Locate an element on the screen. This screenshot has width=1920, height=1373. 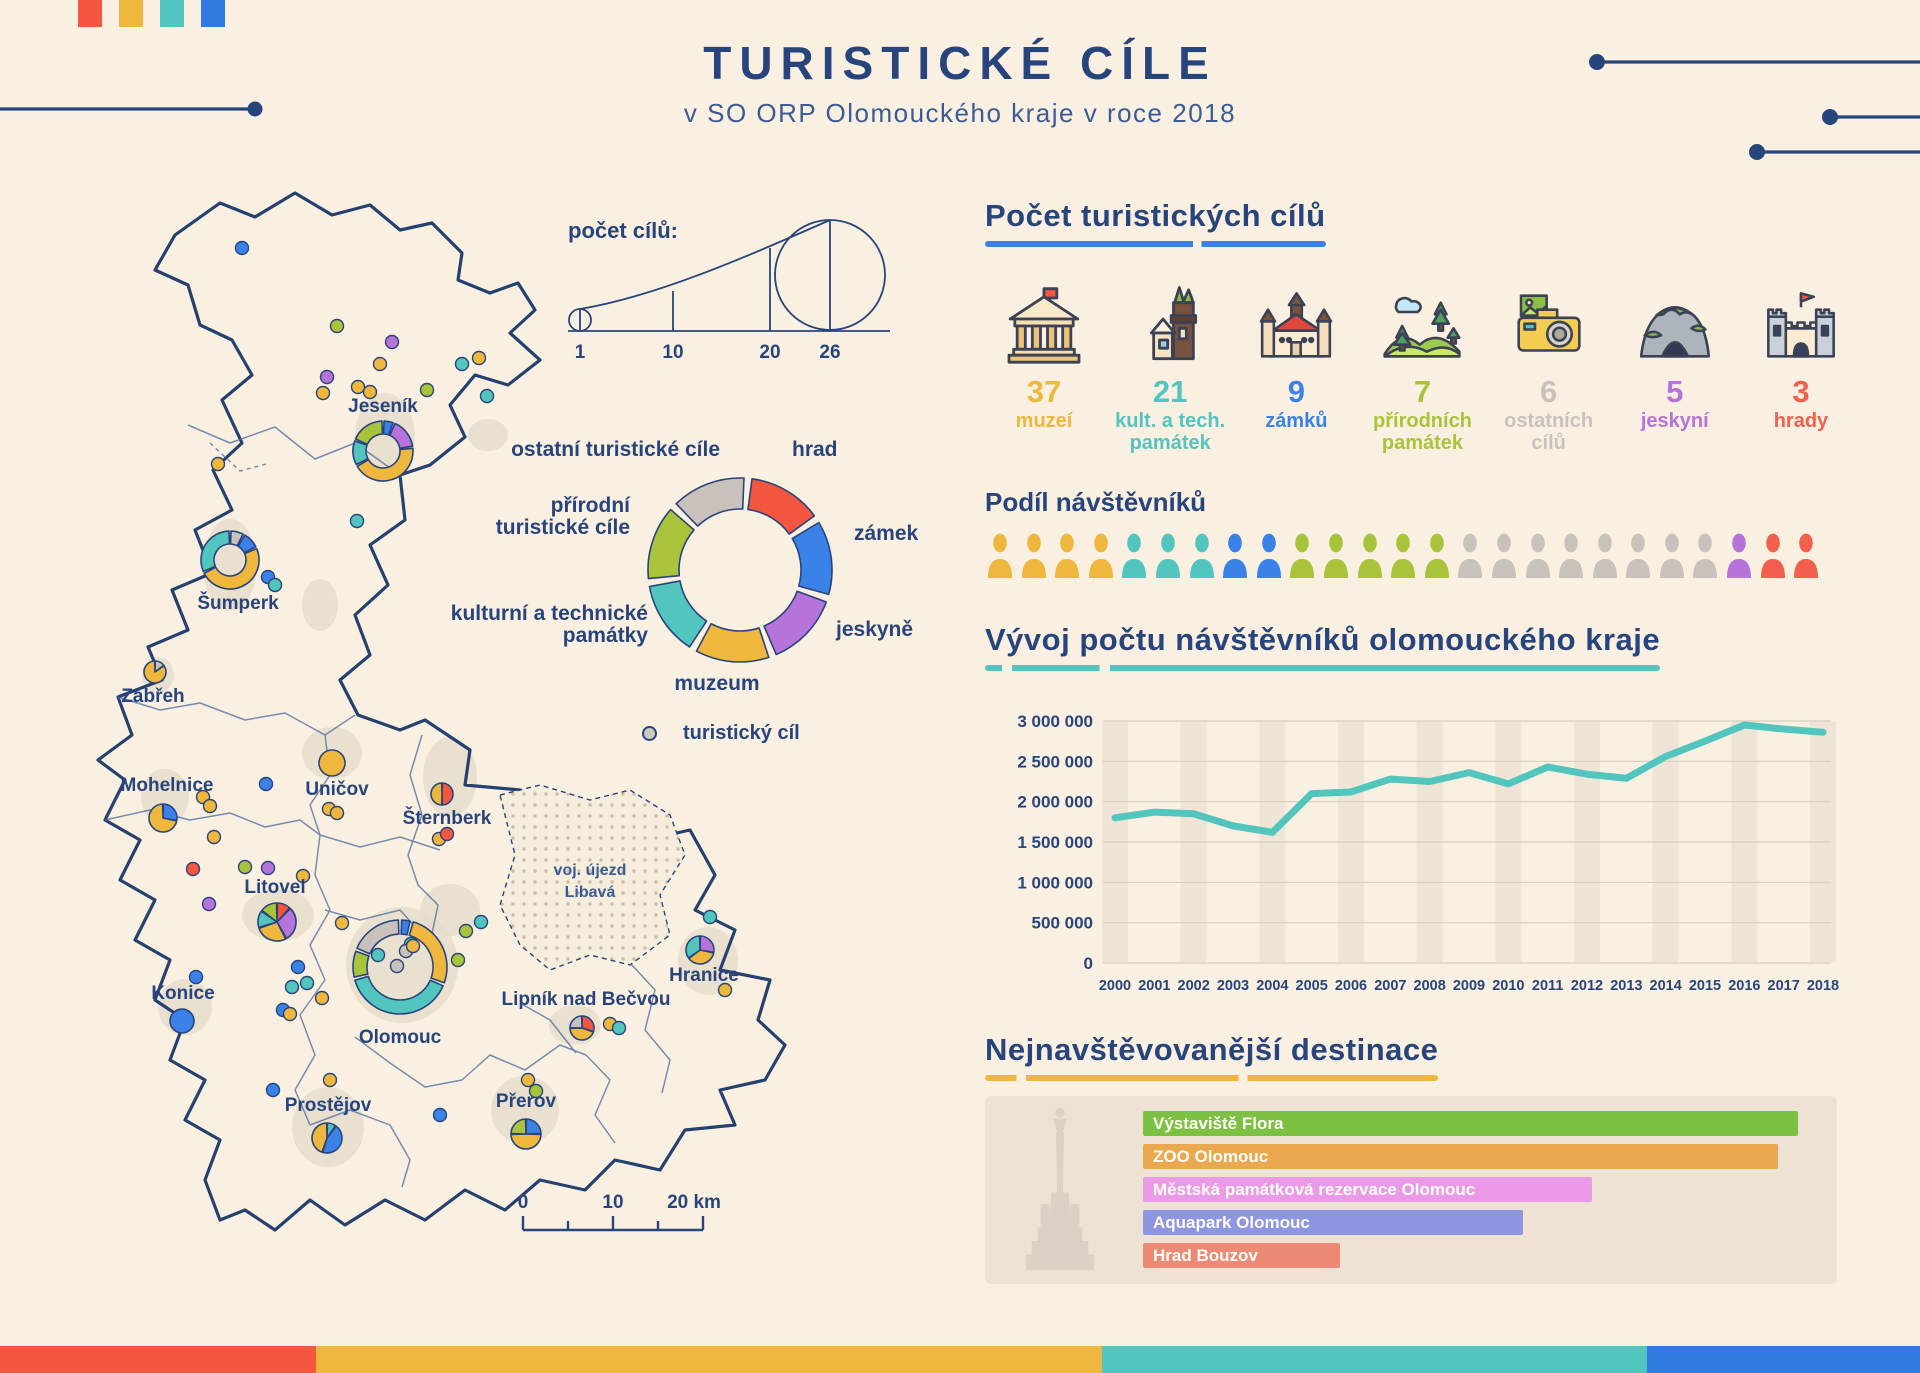
point-legend-label: turistický cíl is located at coordinates (741, 733).